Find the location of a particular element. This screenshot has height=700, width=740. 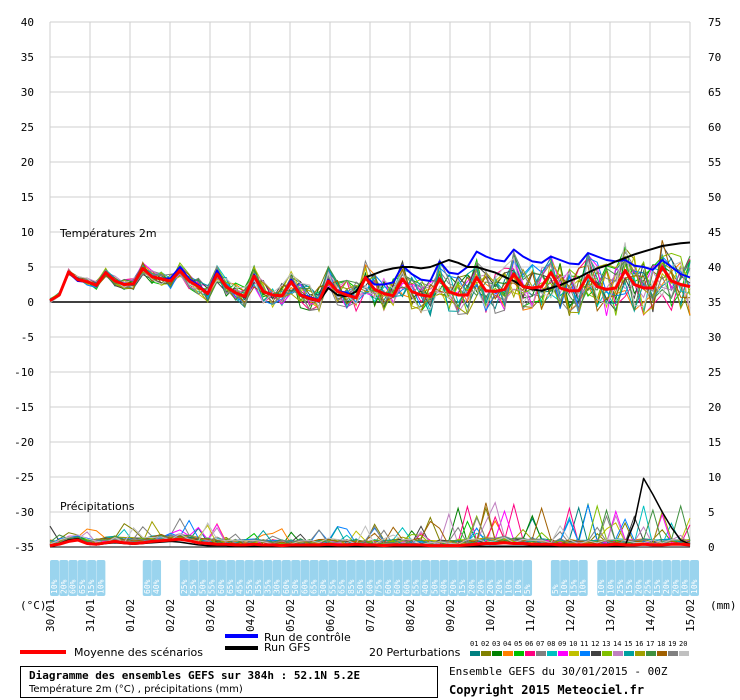

perturbation-precip-line is located at coordinates (370, 524).